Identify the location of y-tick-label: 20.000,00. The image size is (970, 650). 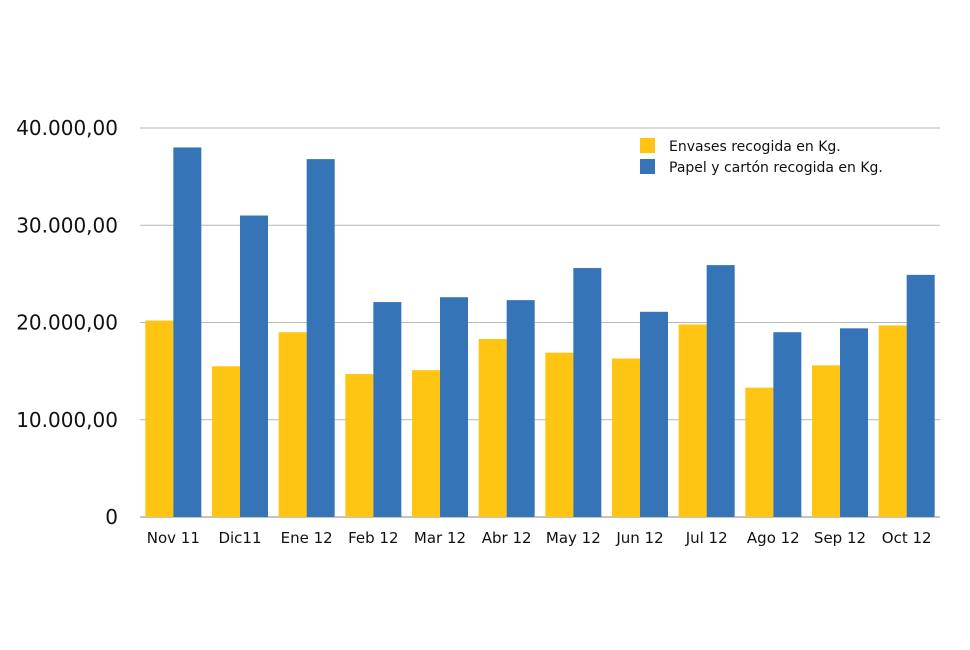
(67, 323).